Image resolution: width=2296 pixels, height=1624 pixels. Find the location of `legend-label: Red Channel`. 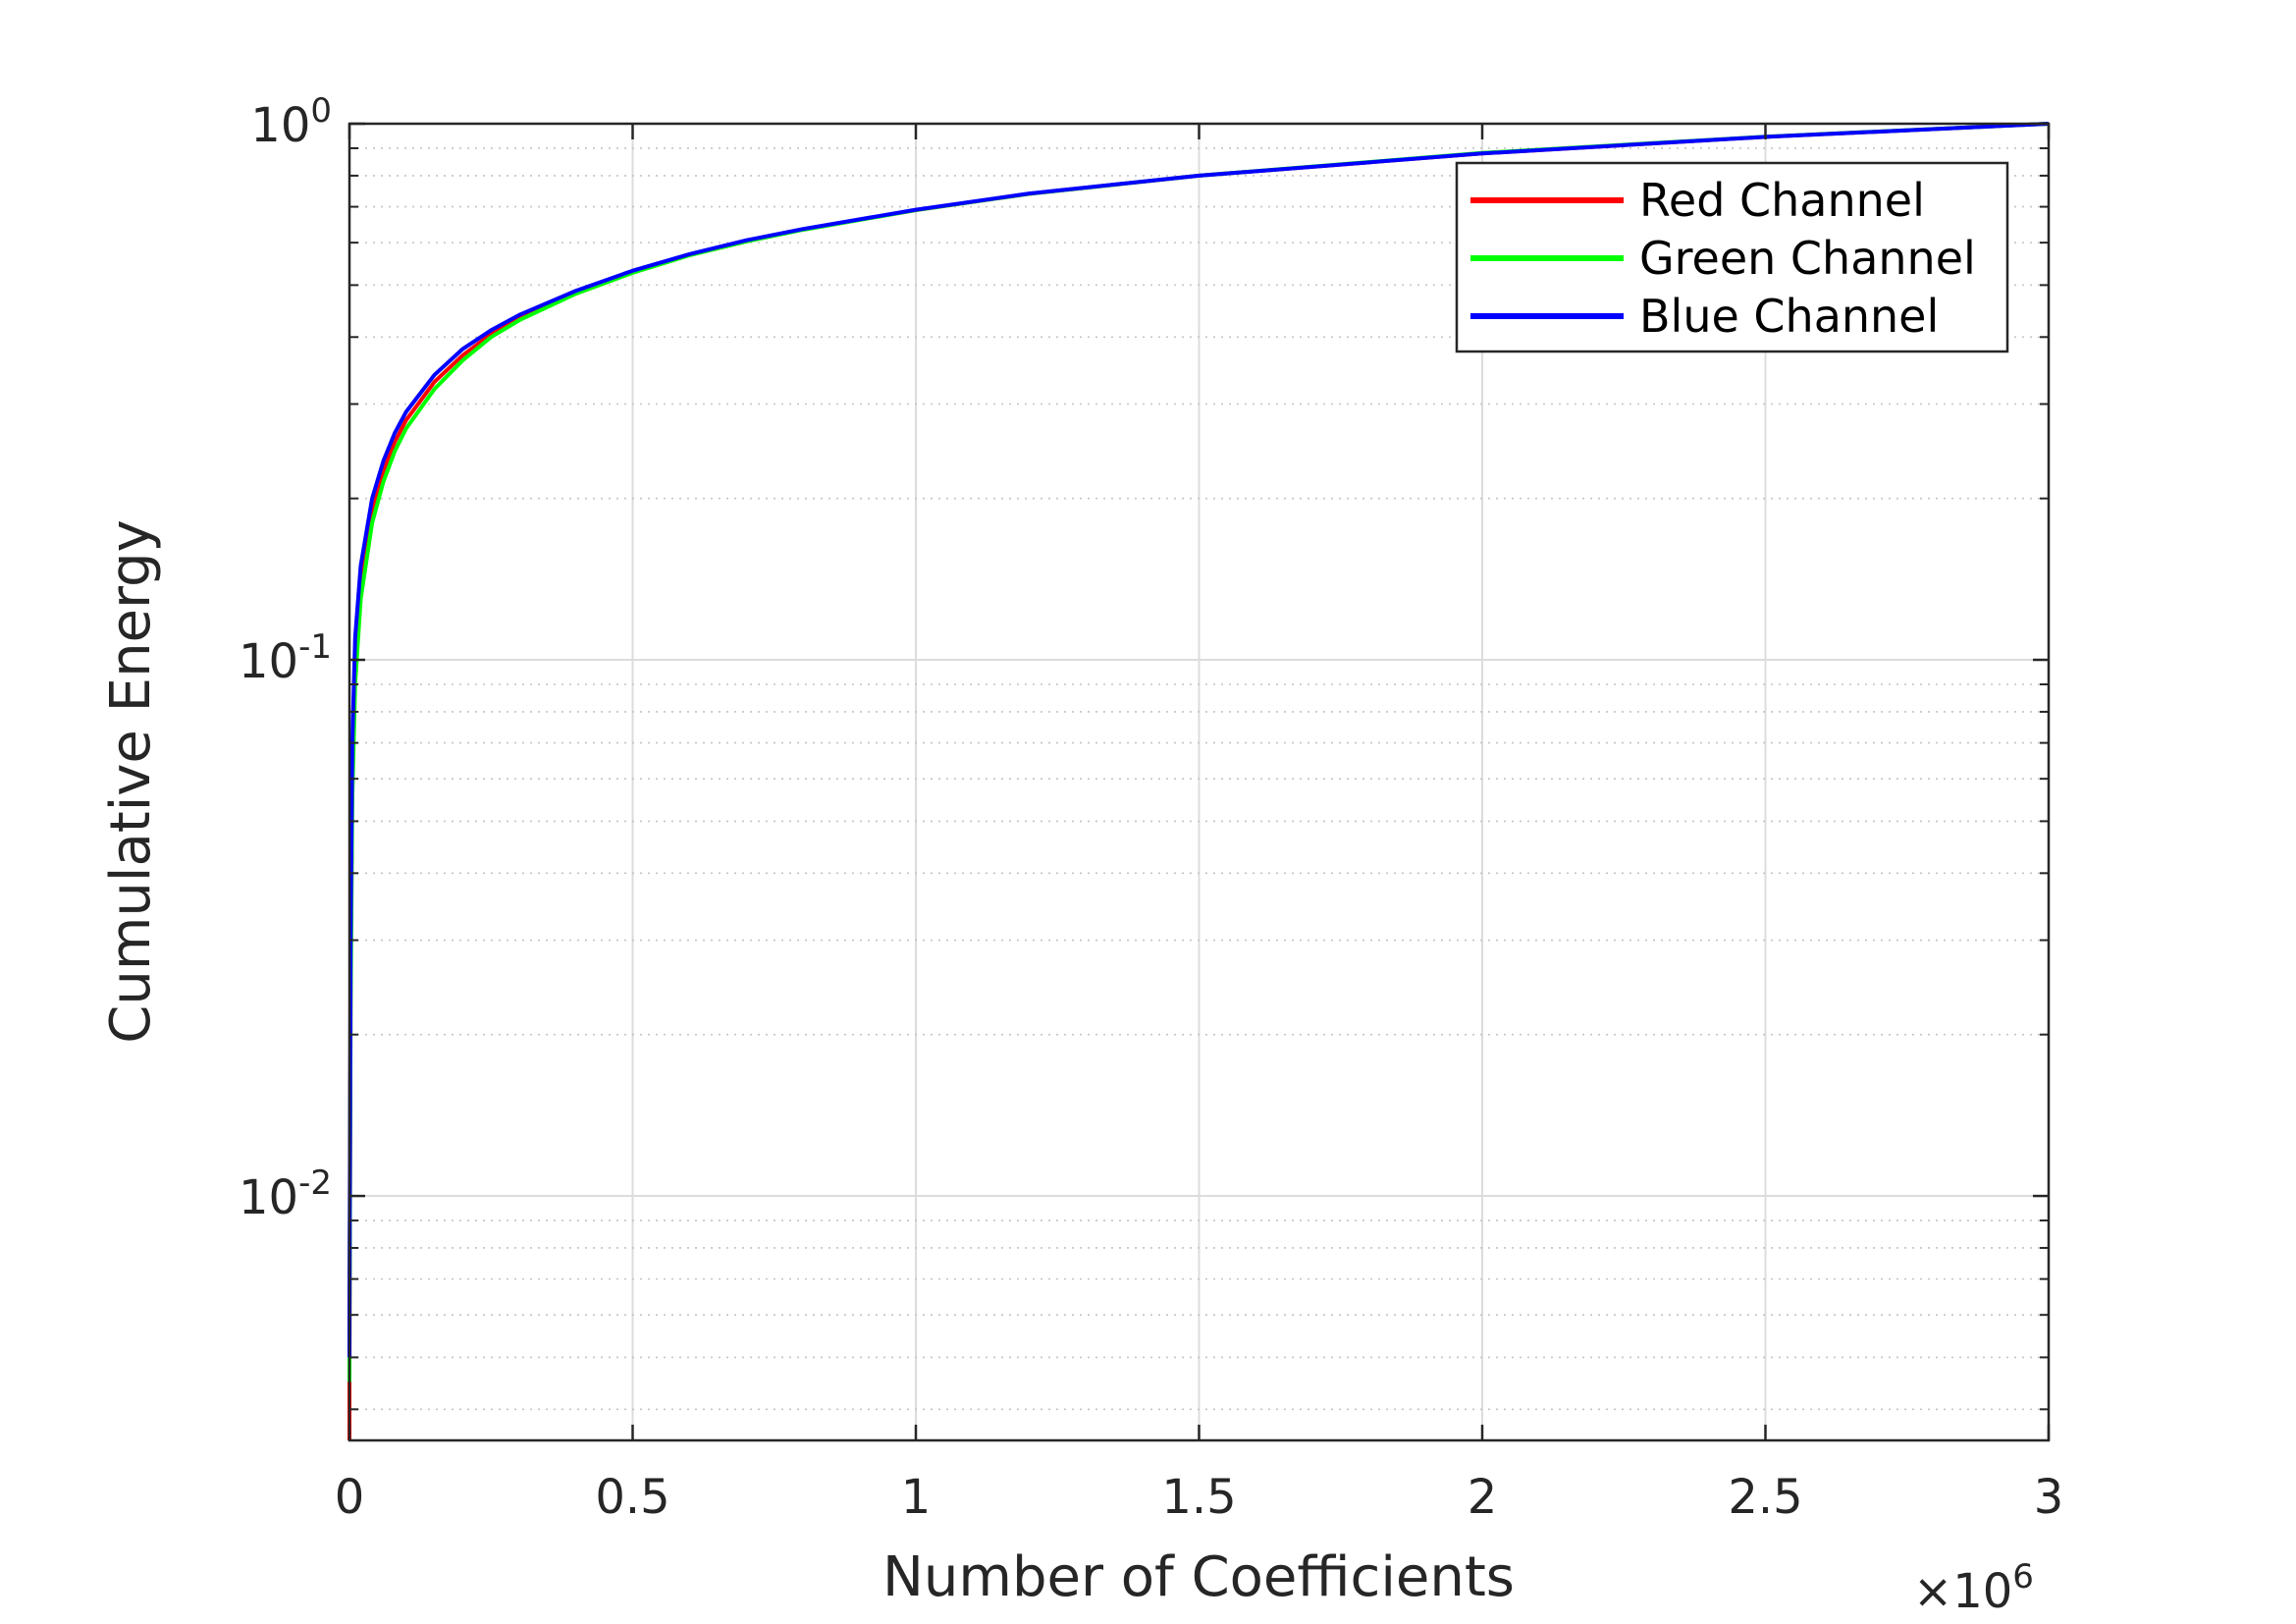

legend-label: Red Channel is located at coordinates (1782, 200).